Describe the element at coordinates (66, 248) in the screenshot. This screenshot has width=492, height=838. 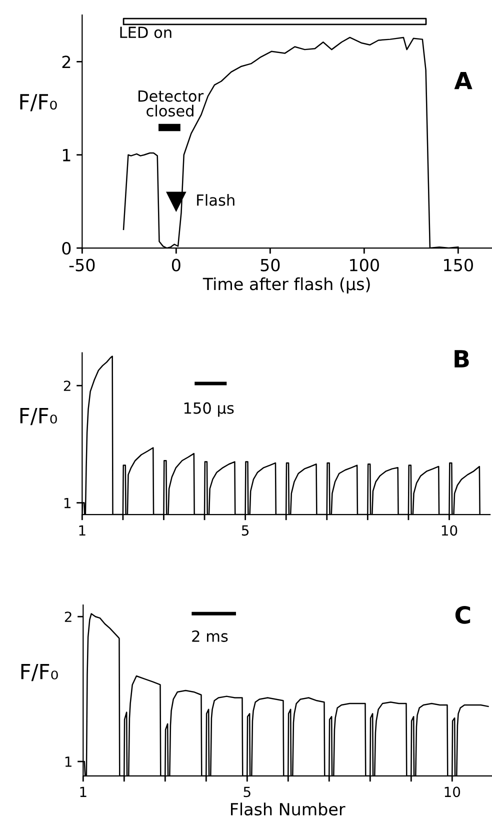
I see `y-tick-label: 0` at that location.